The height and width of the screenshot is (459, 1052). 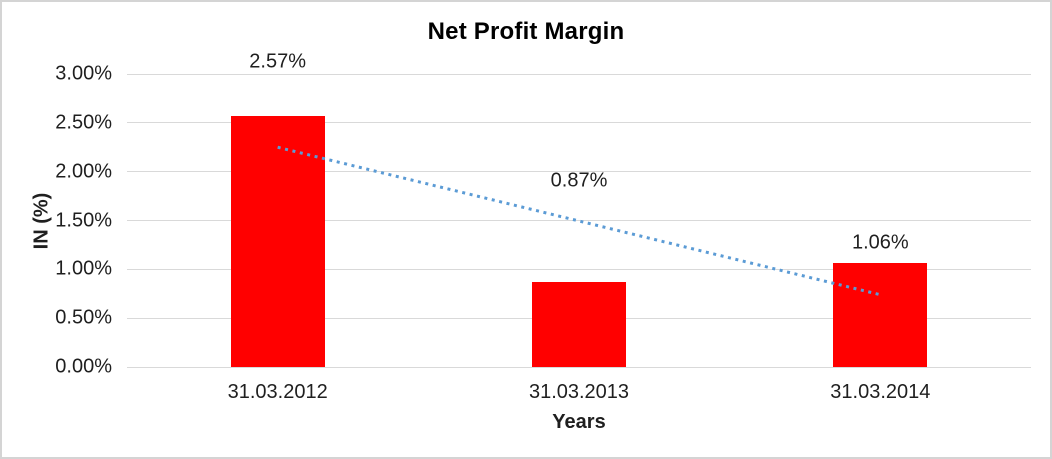 I want to click on x-axis-tick-labels: 31.03.2012 31.03.2013 31.03.2014, so click(x=579, y=393).